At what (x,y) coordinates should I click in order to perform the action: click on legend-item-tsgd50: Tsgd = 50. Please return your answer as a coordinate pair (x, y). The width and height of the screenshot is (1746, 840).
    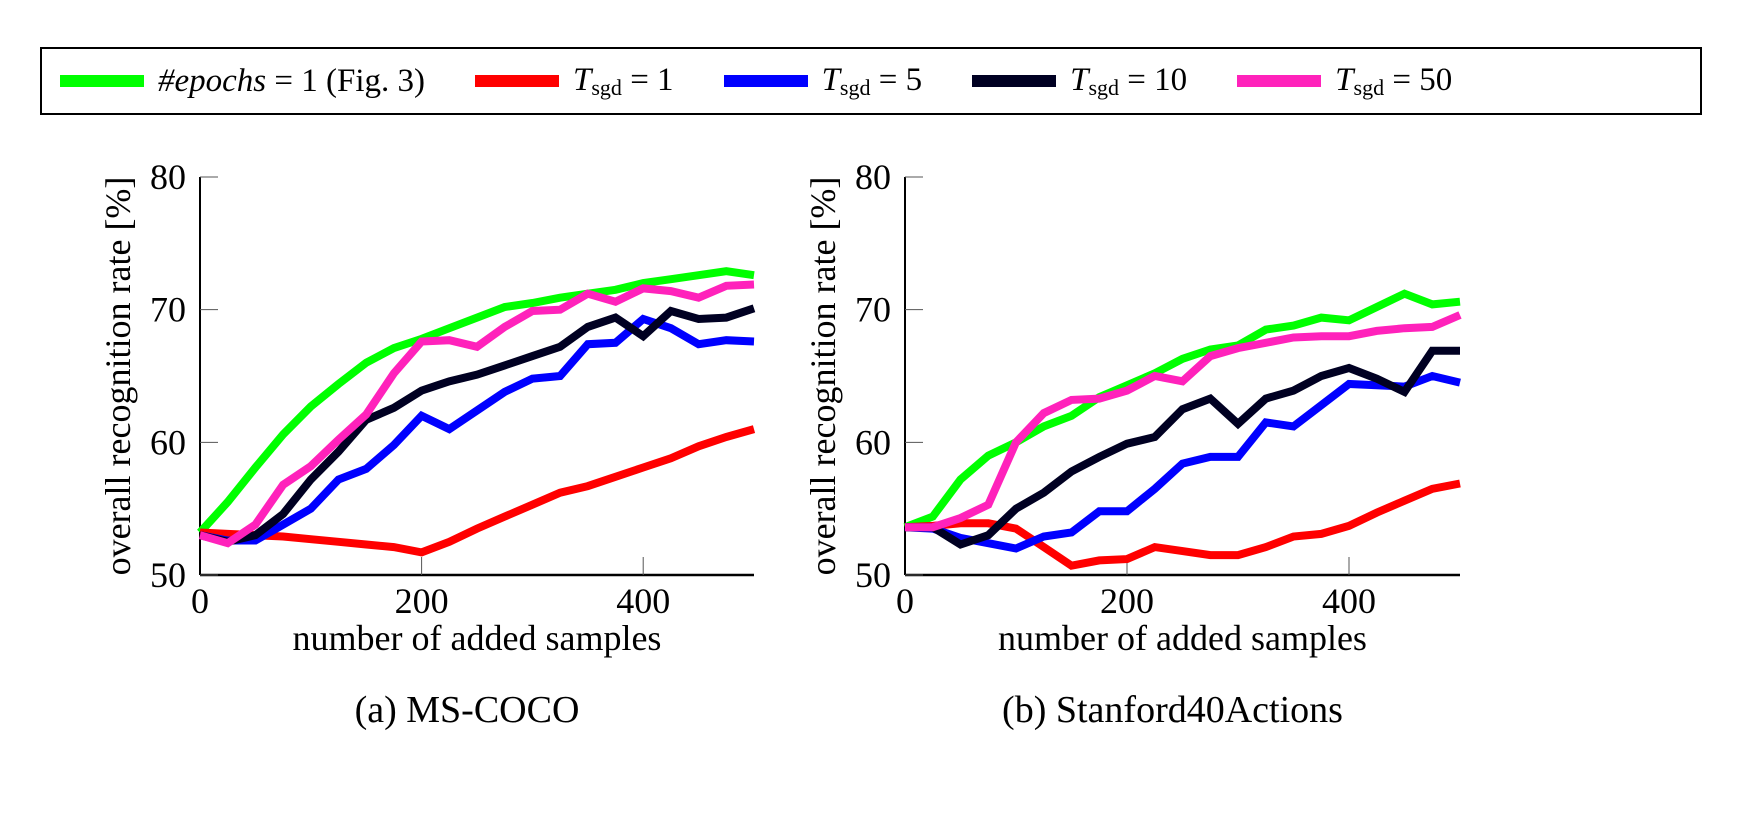
    Looking at the image, I should click on (1344, 81).